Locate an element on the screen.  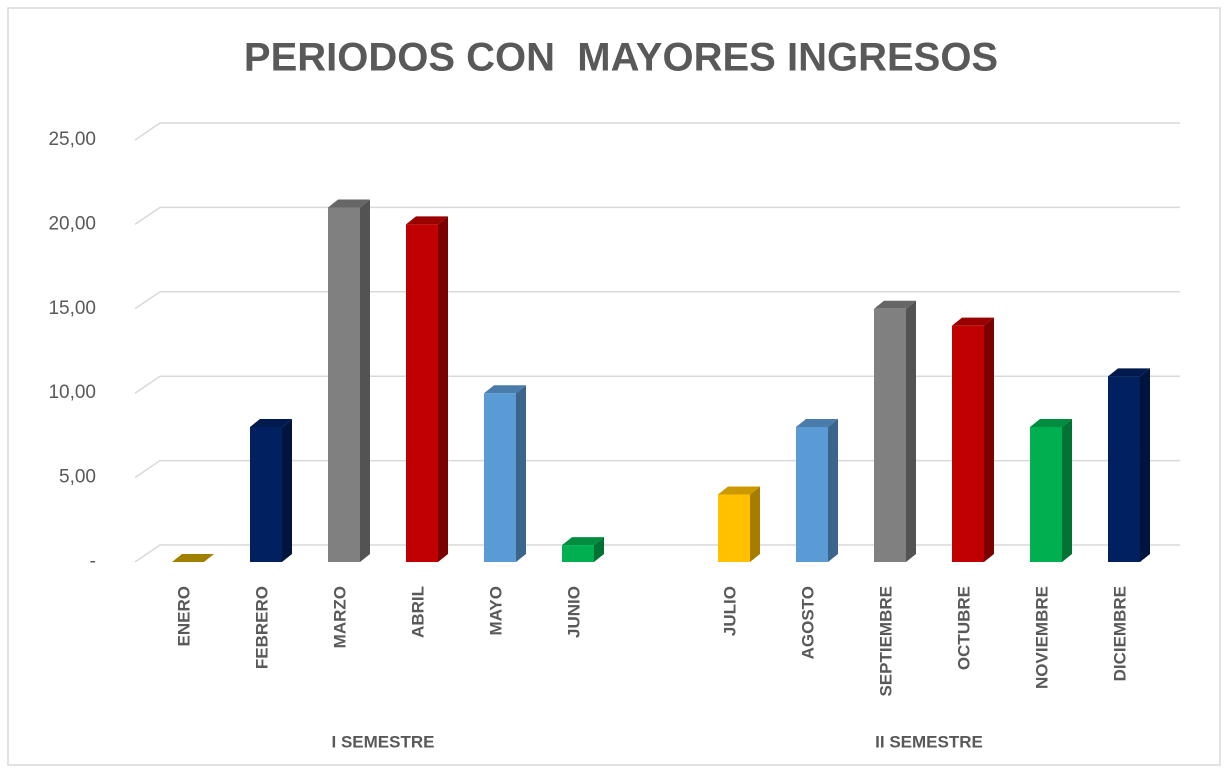
y-tick-label: 20,00 is located at coordinates (72, 223).